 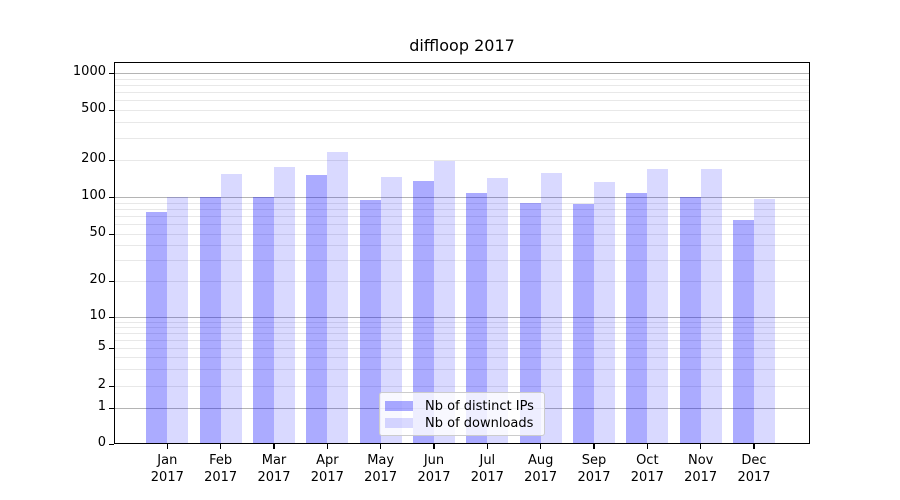 What do you see at coordinates (274, 460) in the screenshot?
I see `x-tick-month: Mar` at bounding box center [274, 460].